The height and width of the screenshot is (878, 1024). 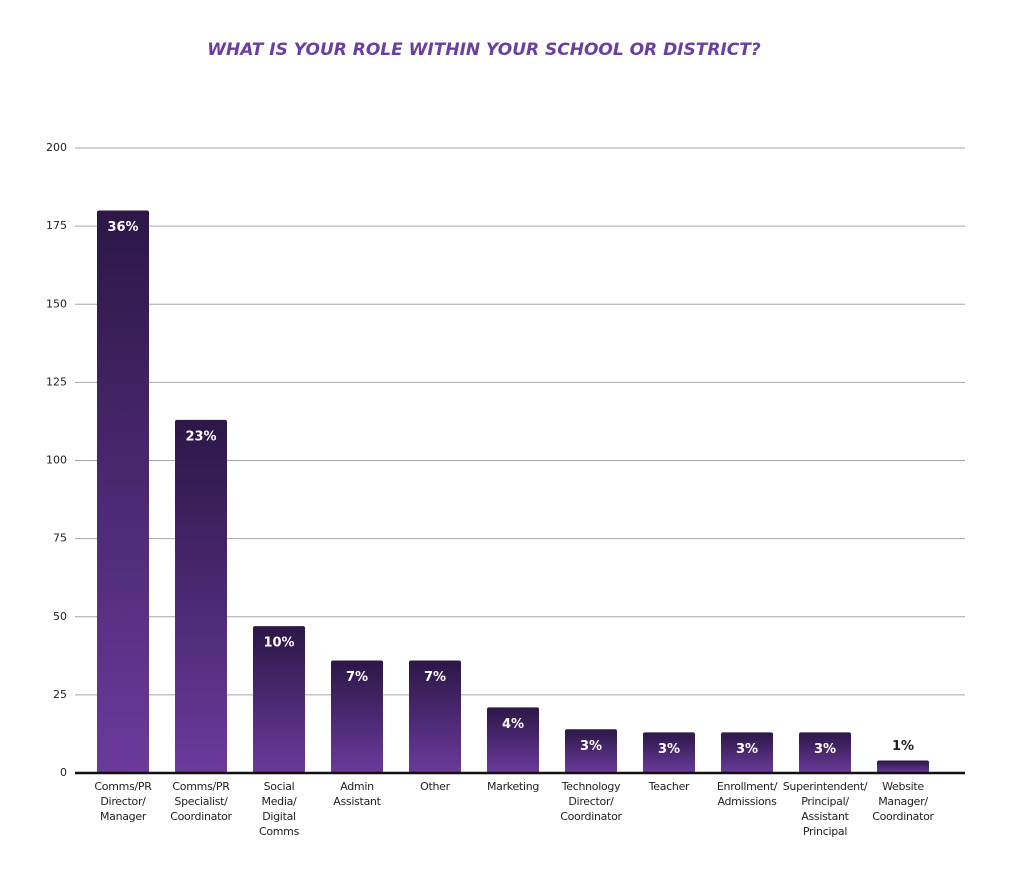 I want to click on x-tick-label: Social, so click(x=279, y=786).